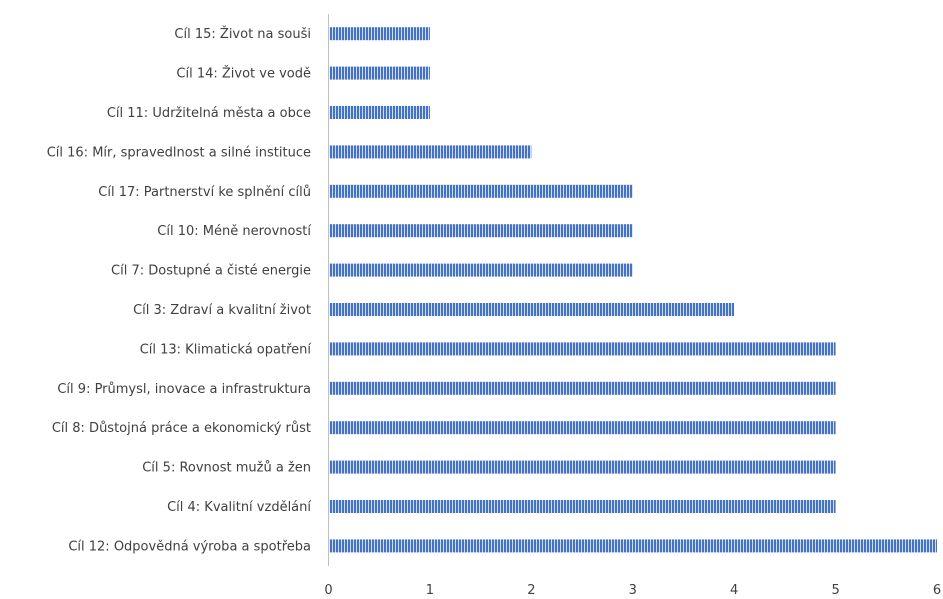 This screenshot has height=599, width=943. I want to click on x-tick-label: 0, so click(328, 590).